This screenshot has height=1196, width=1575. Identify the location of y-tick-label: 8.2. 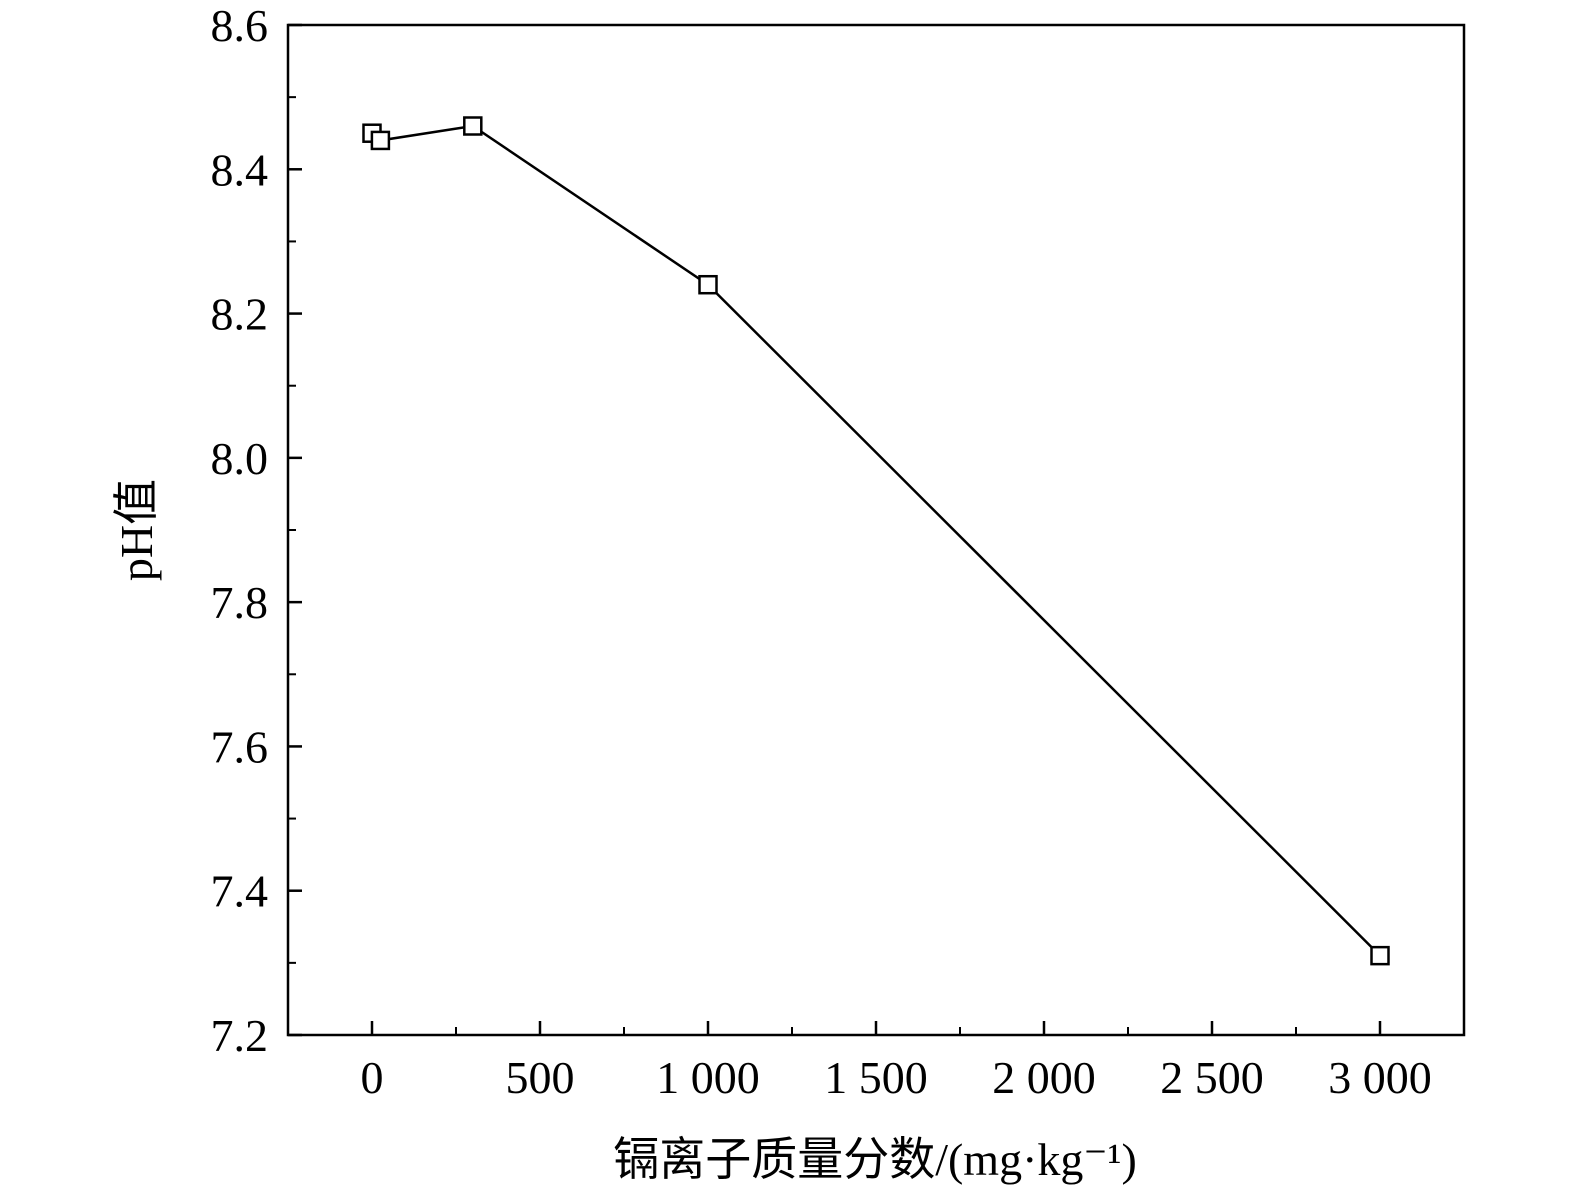
(240, 314).